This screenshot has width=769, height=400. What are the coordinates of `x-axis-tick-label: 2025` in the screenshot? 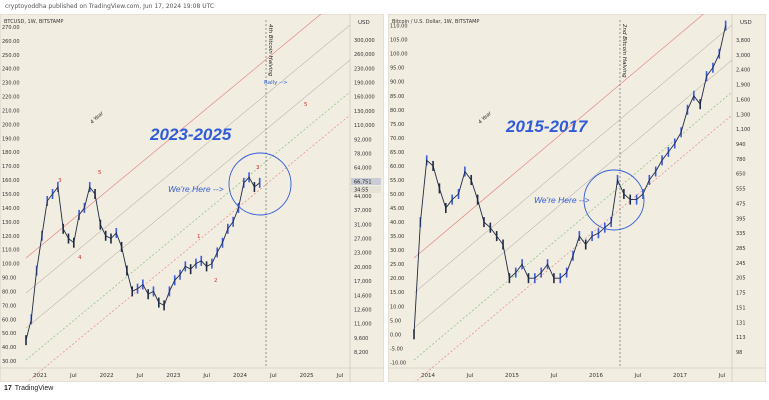 It's located at (307, 376).